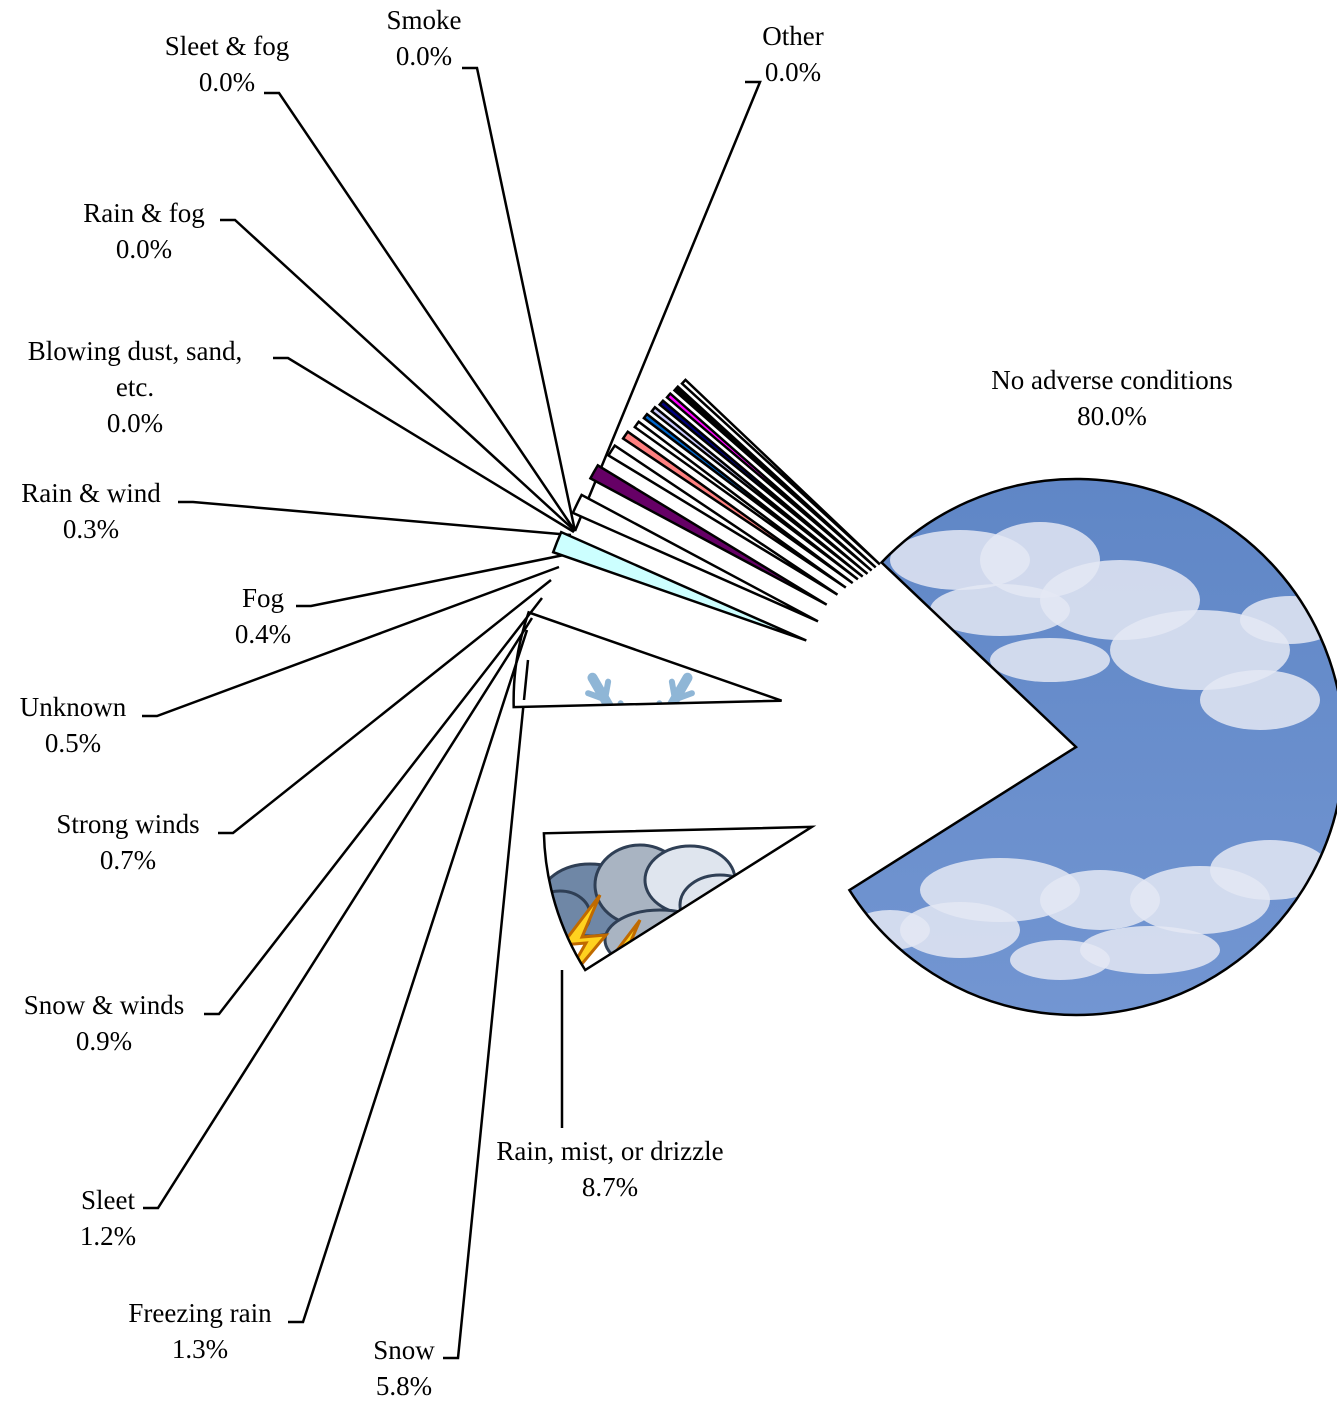 The height and width of the screenshot is (1404, 1337). What do you see at coordinates (144, 213) in the screenshot?
I see `slice-label-name: Rain & fog` at bounding box center [144, 213].